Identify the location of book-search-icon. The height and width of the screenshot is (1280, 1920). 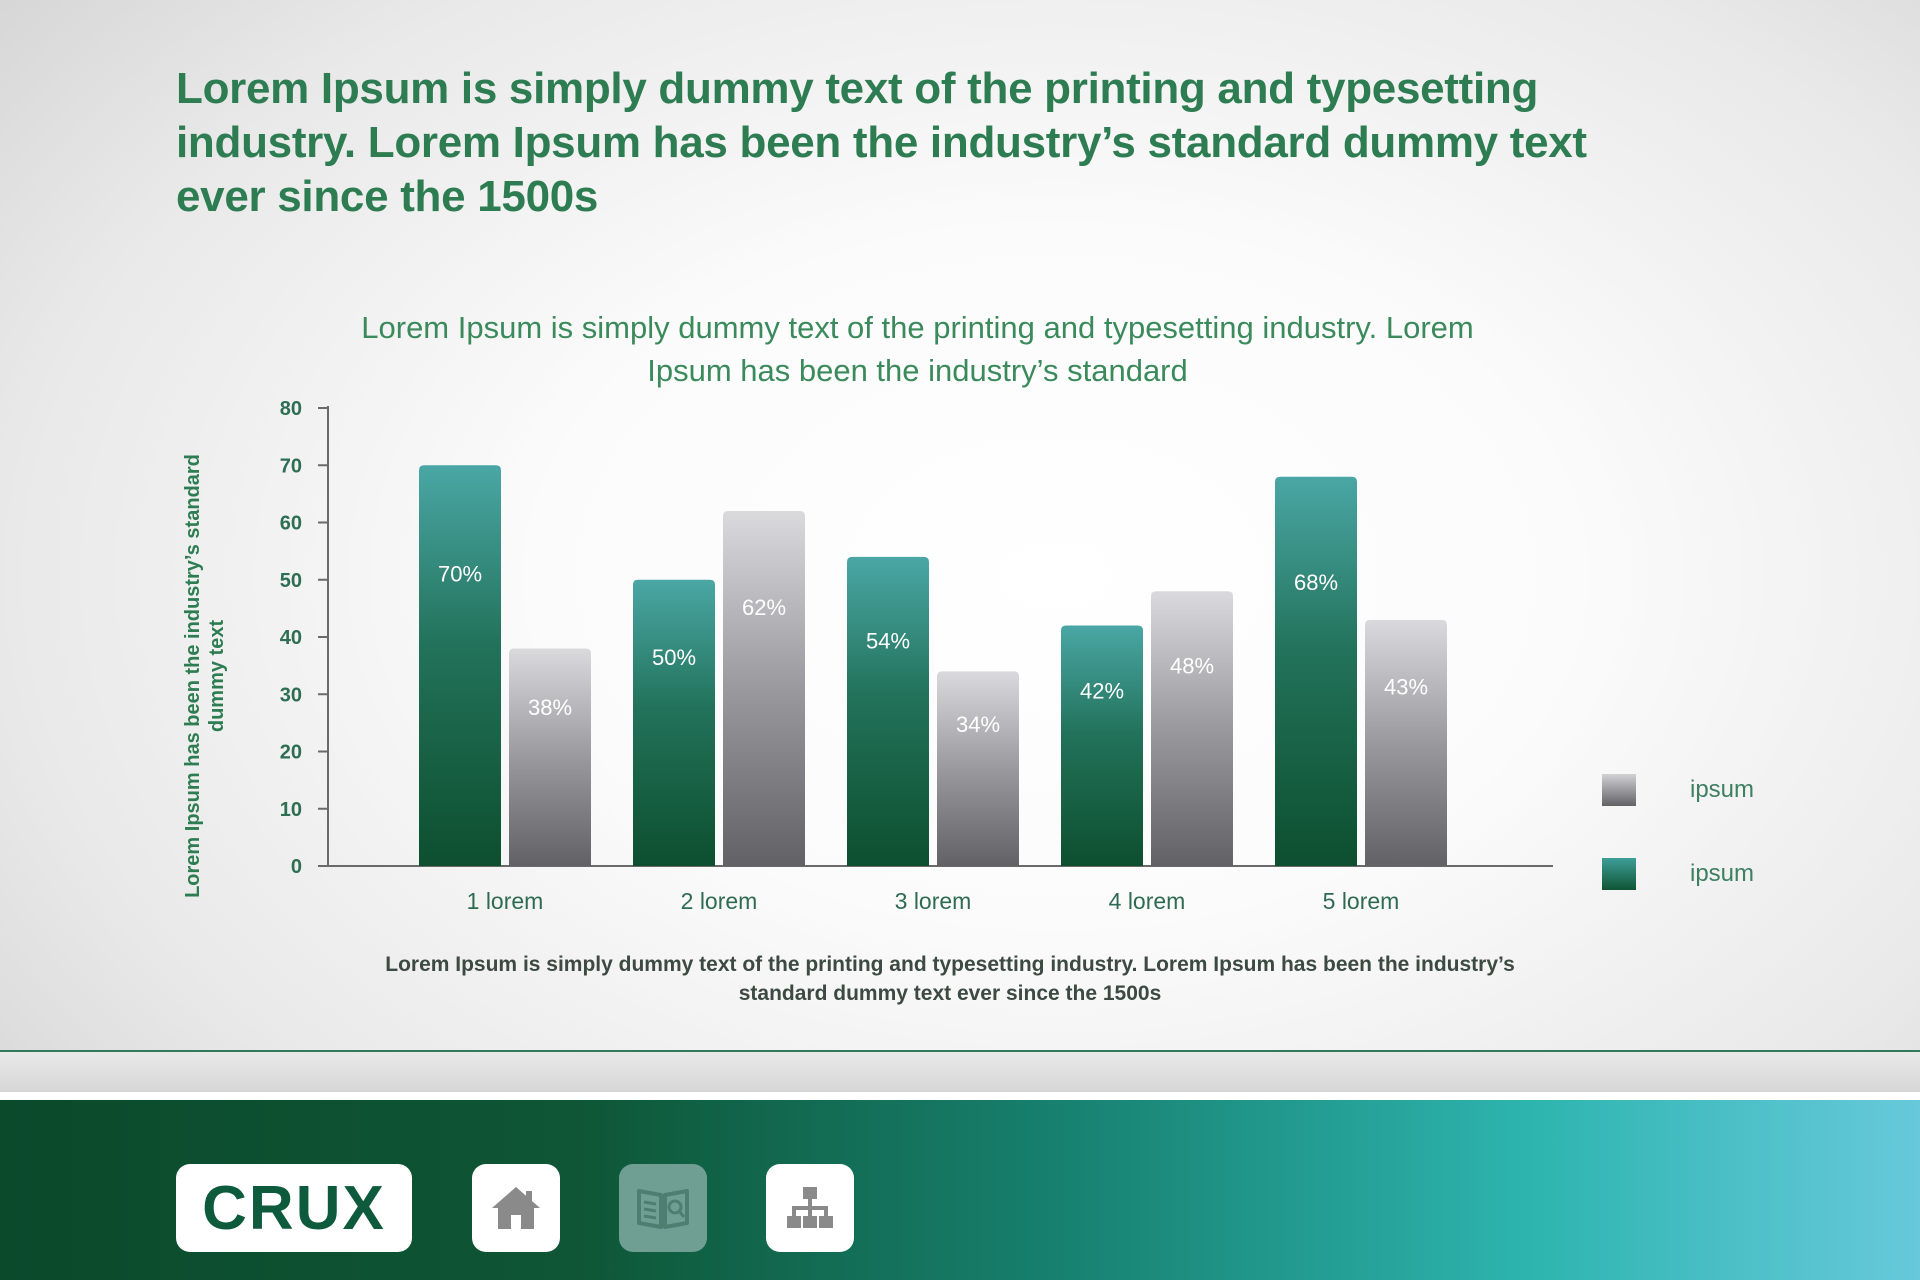
(663, 1209).